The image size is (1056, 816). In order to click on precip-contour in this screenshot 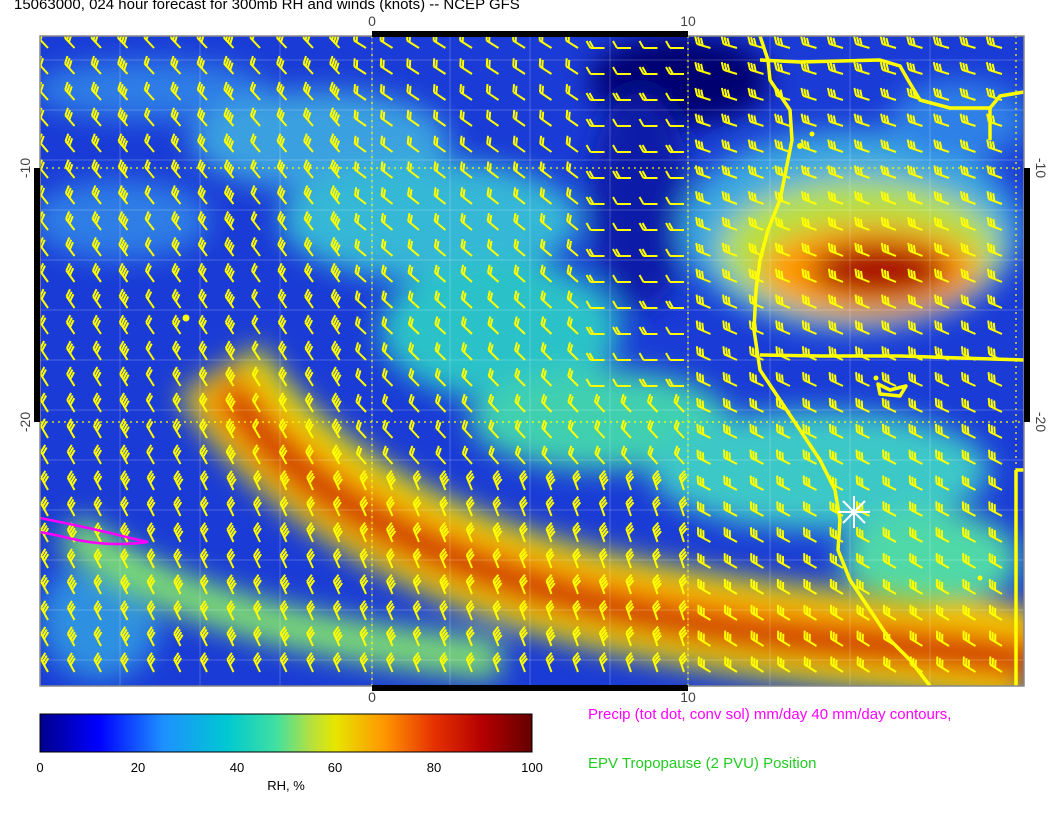, I will do `click(94, 531)`.